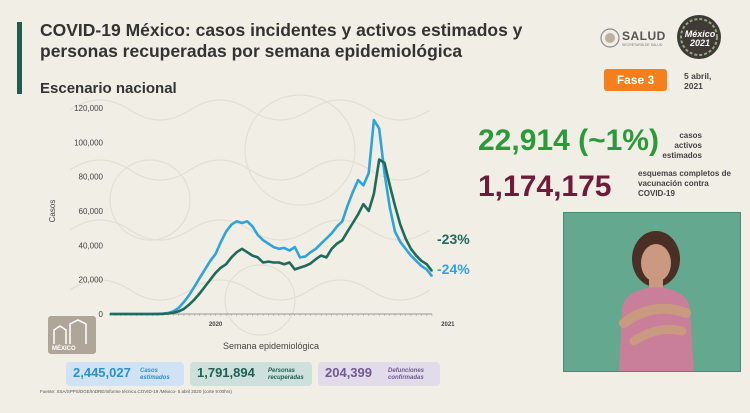 The image size is (750, 413). Describe the element at coordinates (453, 269) in the screenshot. I see `annotation-incident: -24%` at that location.